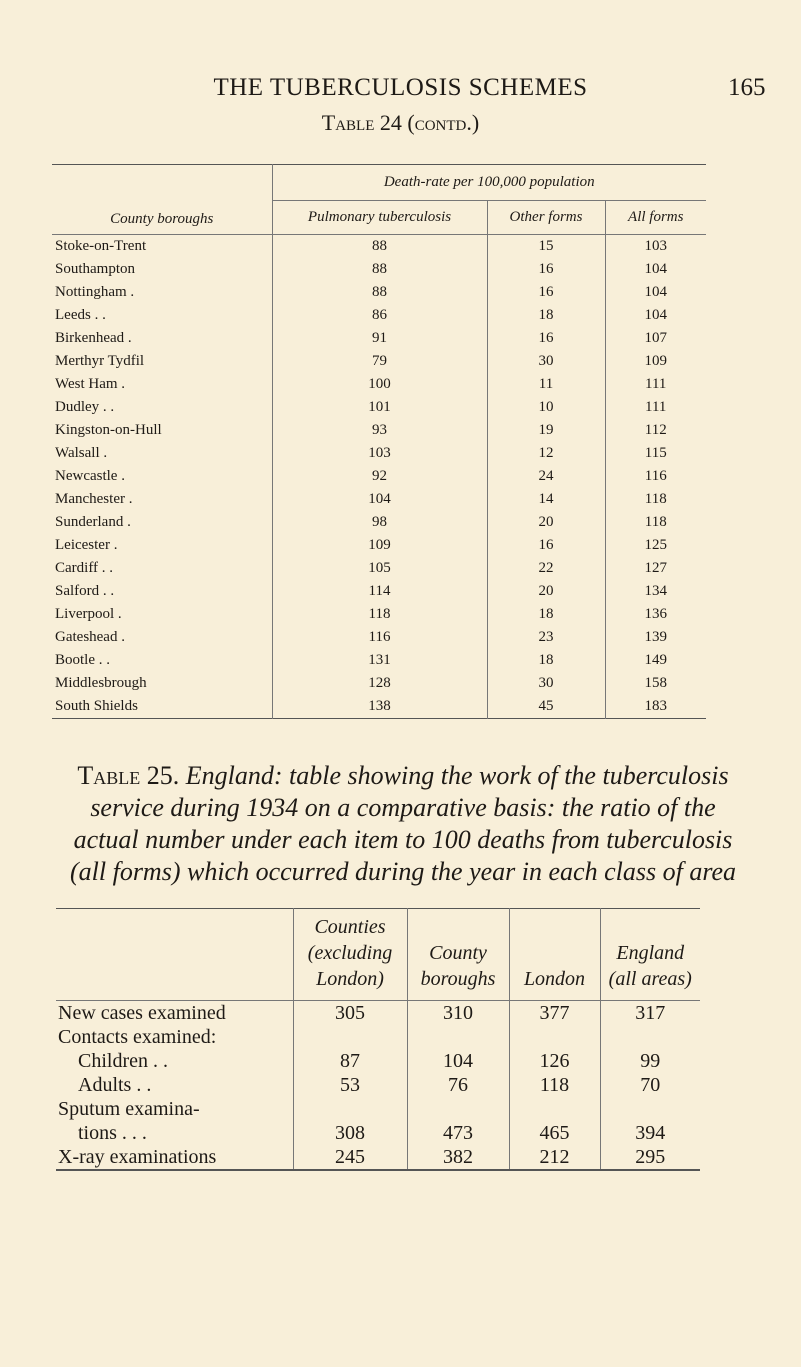 This screenshot has width=801, height=1367. What do you see at coordinates (81, 453) in the screenshot?
I see `borough-name: Walsall .` at bounding box center [81, 453].